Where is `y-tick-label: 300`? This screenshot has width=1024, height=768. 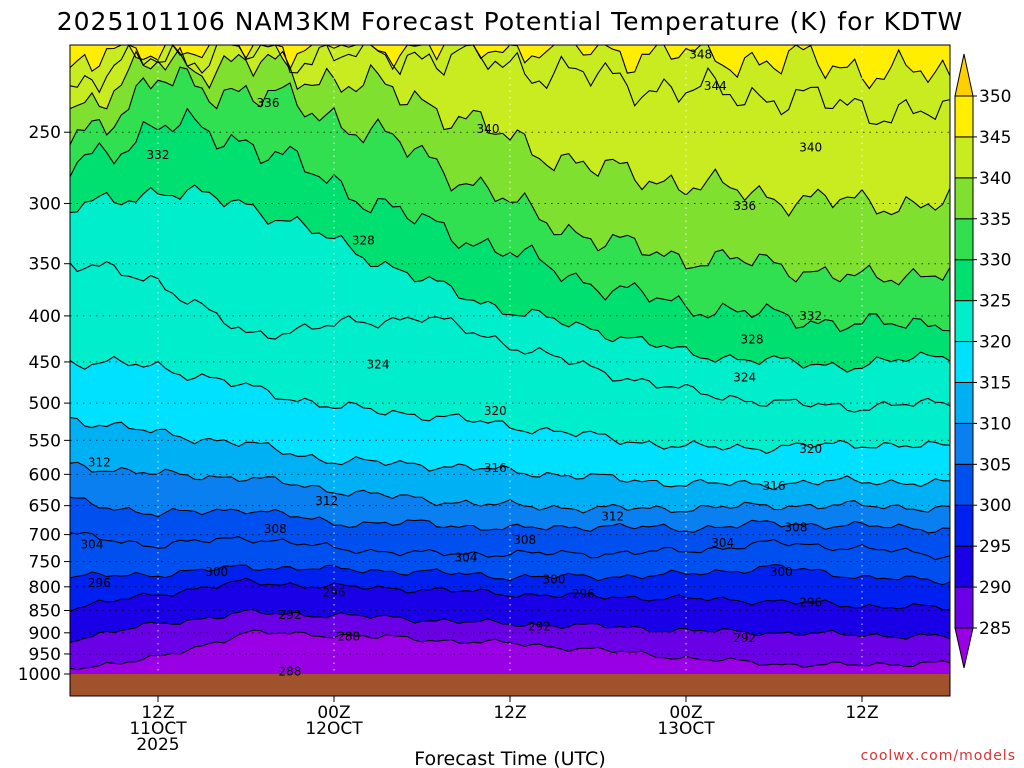 y-tick-label: 300 is located at coordinates (45, 204).